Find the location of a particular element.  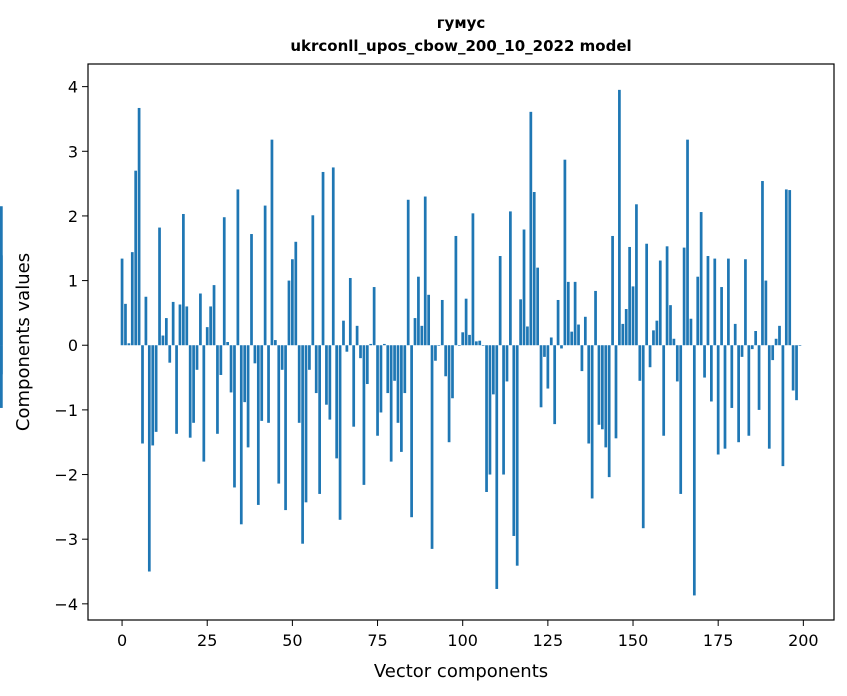

x-tick-label-100: 100 is located at coordinates (462, 640).